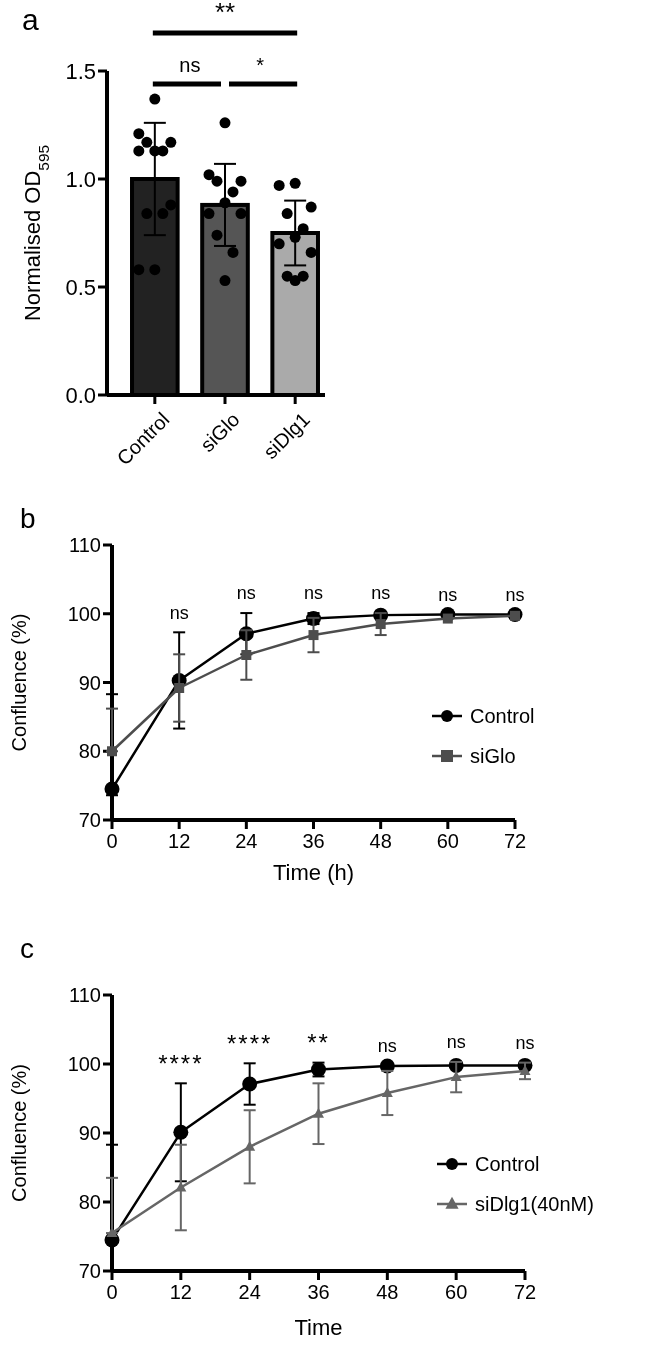  What do you see at coordinates (27, 948) in the screenshot?
I see `chart-title: c` at bounding box center [27, 948].